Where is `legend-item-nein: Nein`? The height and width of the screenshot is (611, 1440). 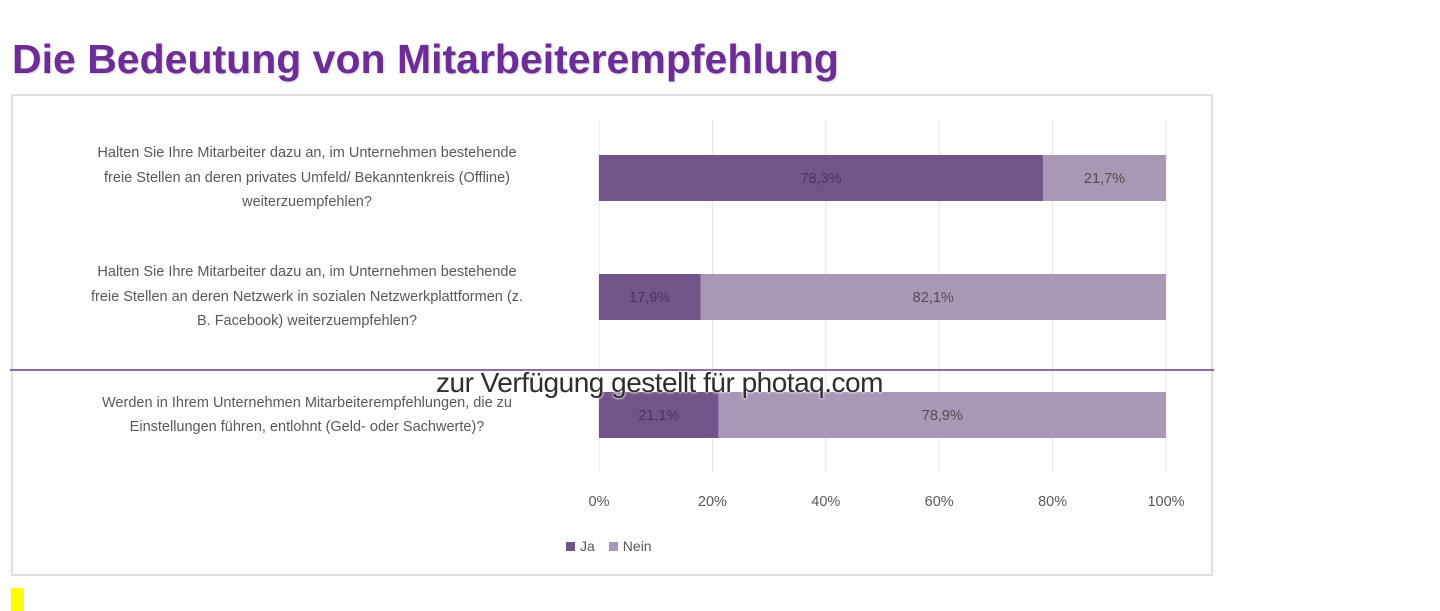 legend-item-nein: Nein is located at coordinates (630, 546).